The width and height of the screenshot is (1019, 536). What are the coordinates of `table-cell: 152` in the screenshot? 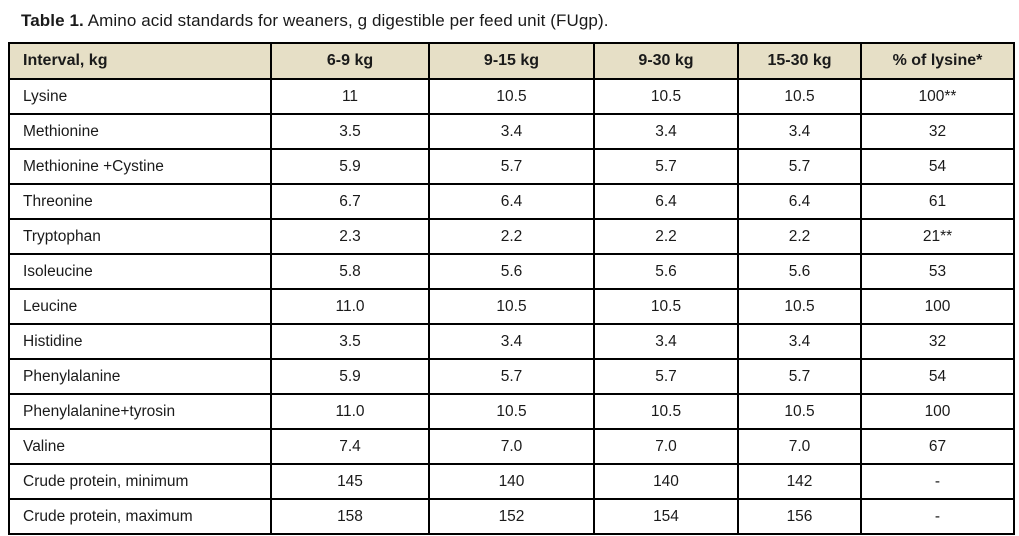 It's located at (511, 516).